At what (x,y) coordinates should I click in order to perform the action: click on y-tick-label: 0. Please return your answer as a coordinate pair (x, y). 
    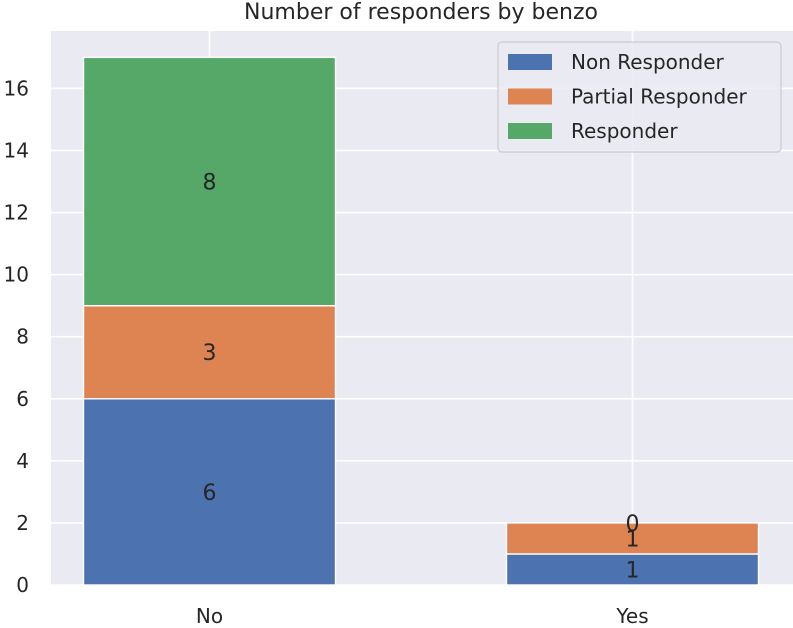
    Looking at the image, I should click on (22, 585).